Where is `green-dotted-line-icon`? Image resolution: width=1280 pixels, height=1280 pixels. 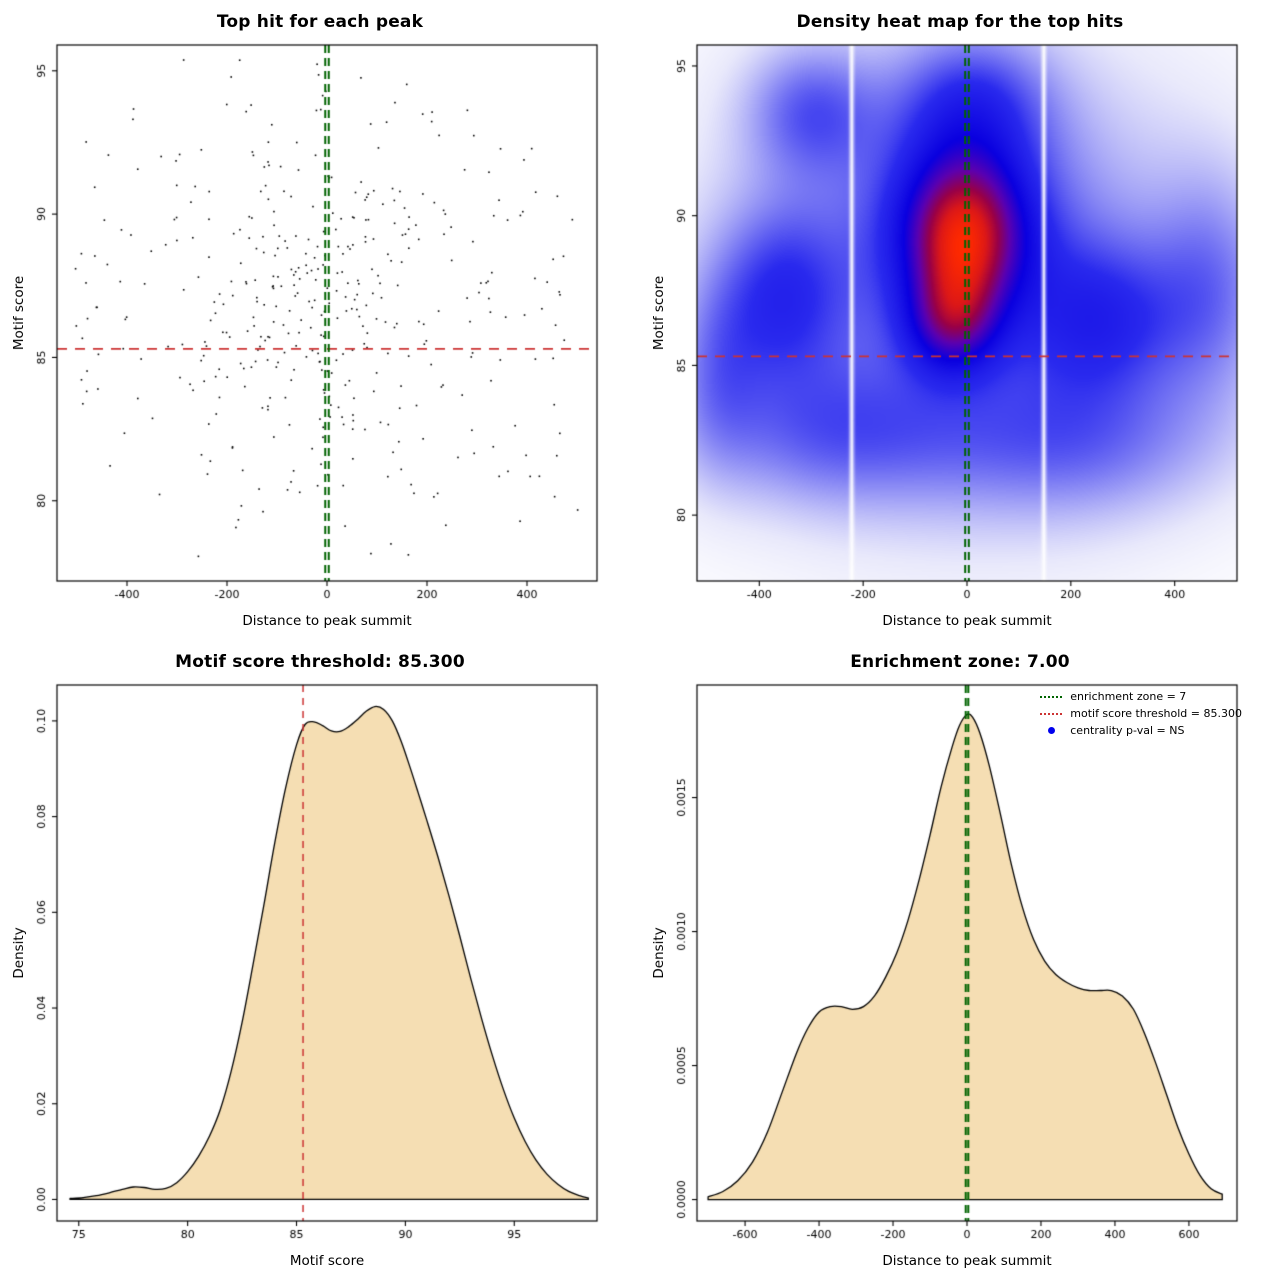 green-dotted-line-icon is located at coordinates (1051, 696).